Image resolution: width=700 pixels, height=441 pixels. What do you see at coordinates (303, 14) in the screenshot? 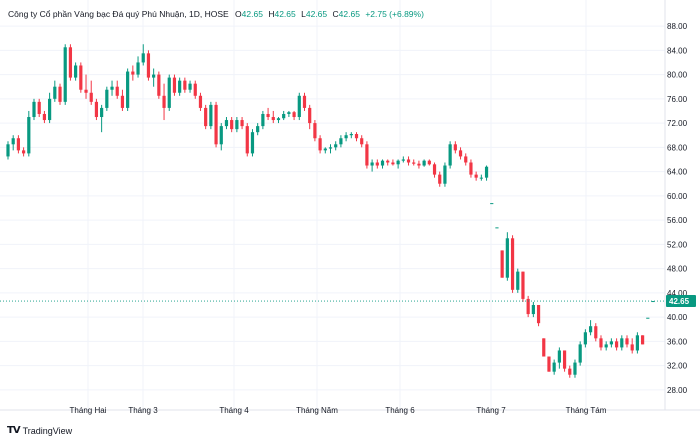
I see `low-label: L` at bounding box center [303, 14].